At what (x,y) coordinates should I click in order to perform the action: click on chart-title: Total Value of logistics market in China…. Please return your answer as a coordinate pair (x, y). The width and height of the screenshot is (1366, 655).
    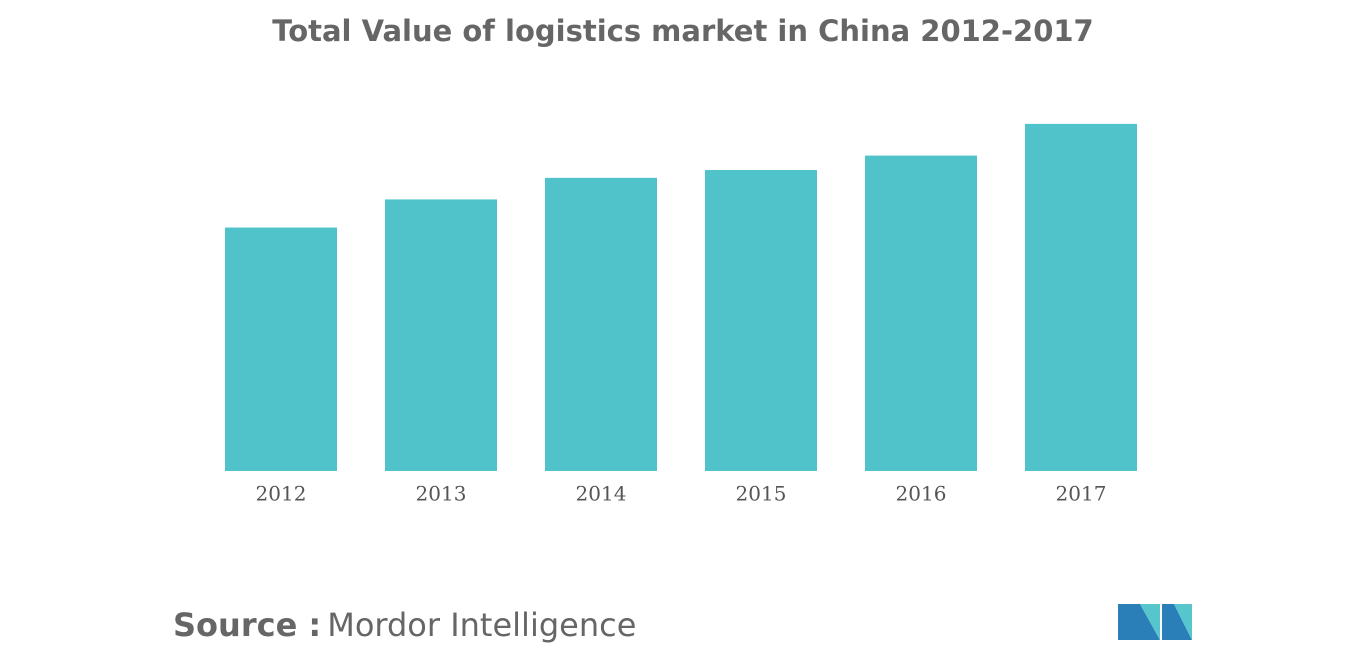
    Looking at the image, I should click on (682, 31).